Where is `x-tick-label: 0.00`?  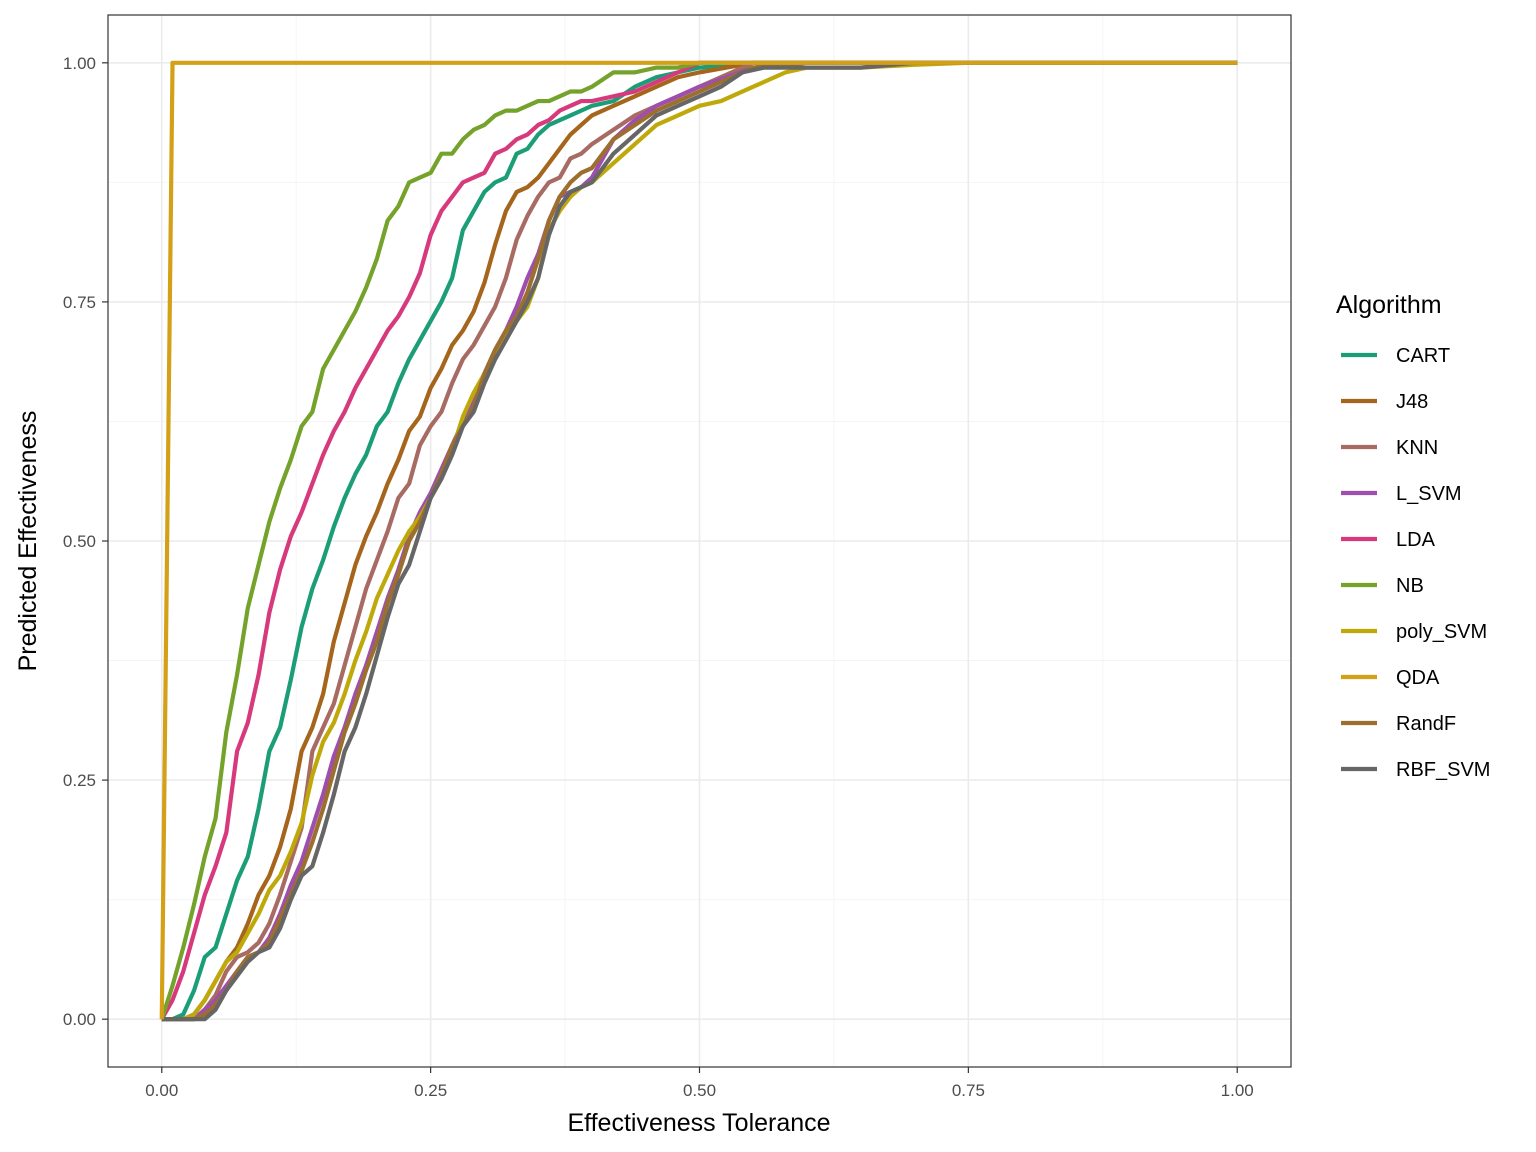 x-tick-label: 0.00 is located at coordinates (161, 1090).